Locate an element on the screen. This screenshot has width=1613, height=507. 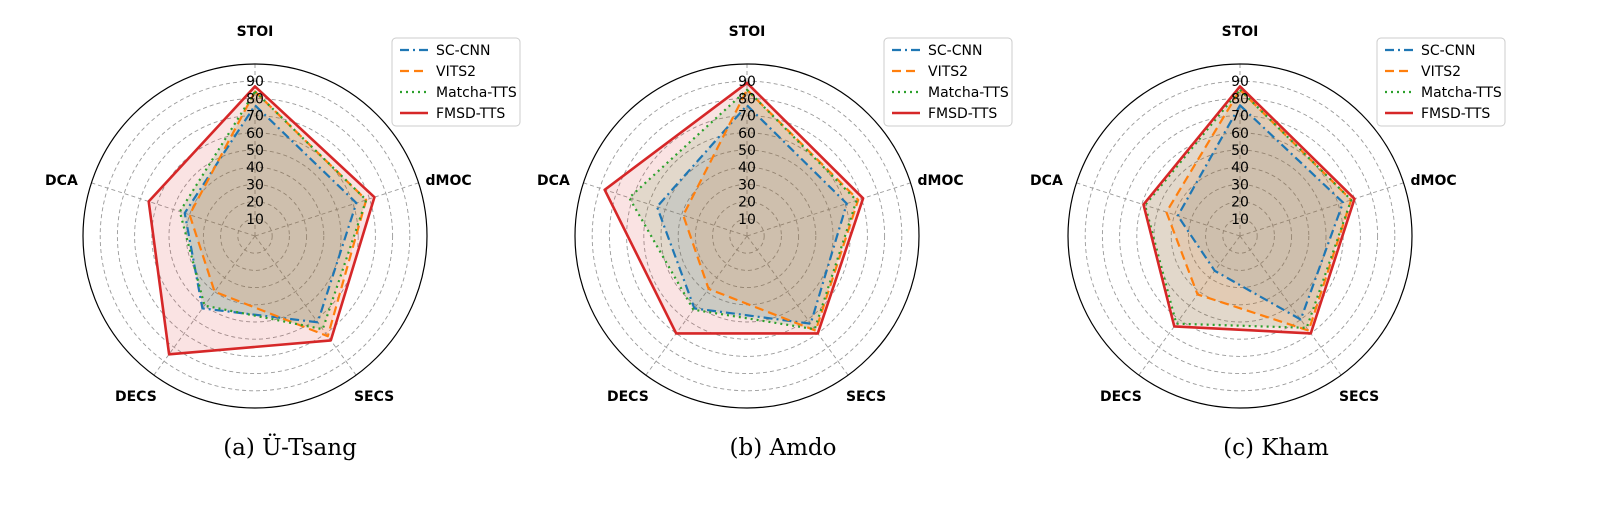
series-fill-matcha-tts is located at coordinates (743, 209).